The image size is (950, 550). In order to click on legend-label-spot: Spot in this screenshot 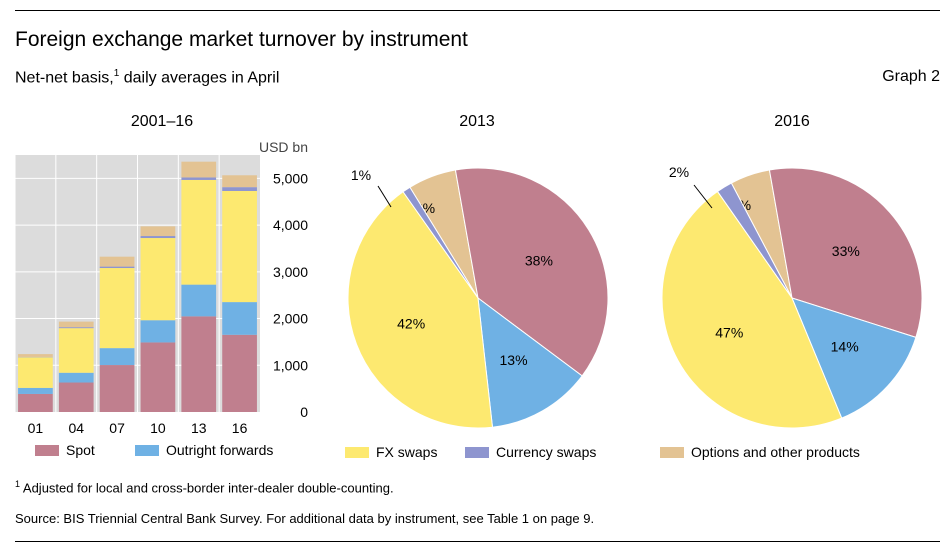, I will do `click(80, 450)`.